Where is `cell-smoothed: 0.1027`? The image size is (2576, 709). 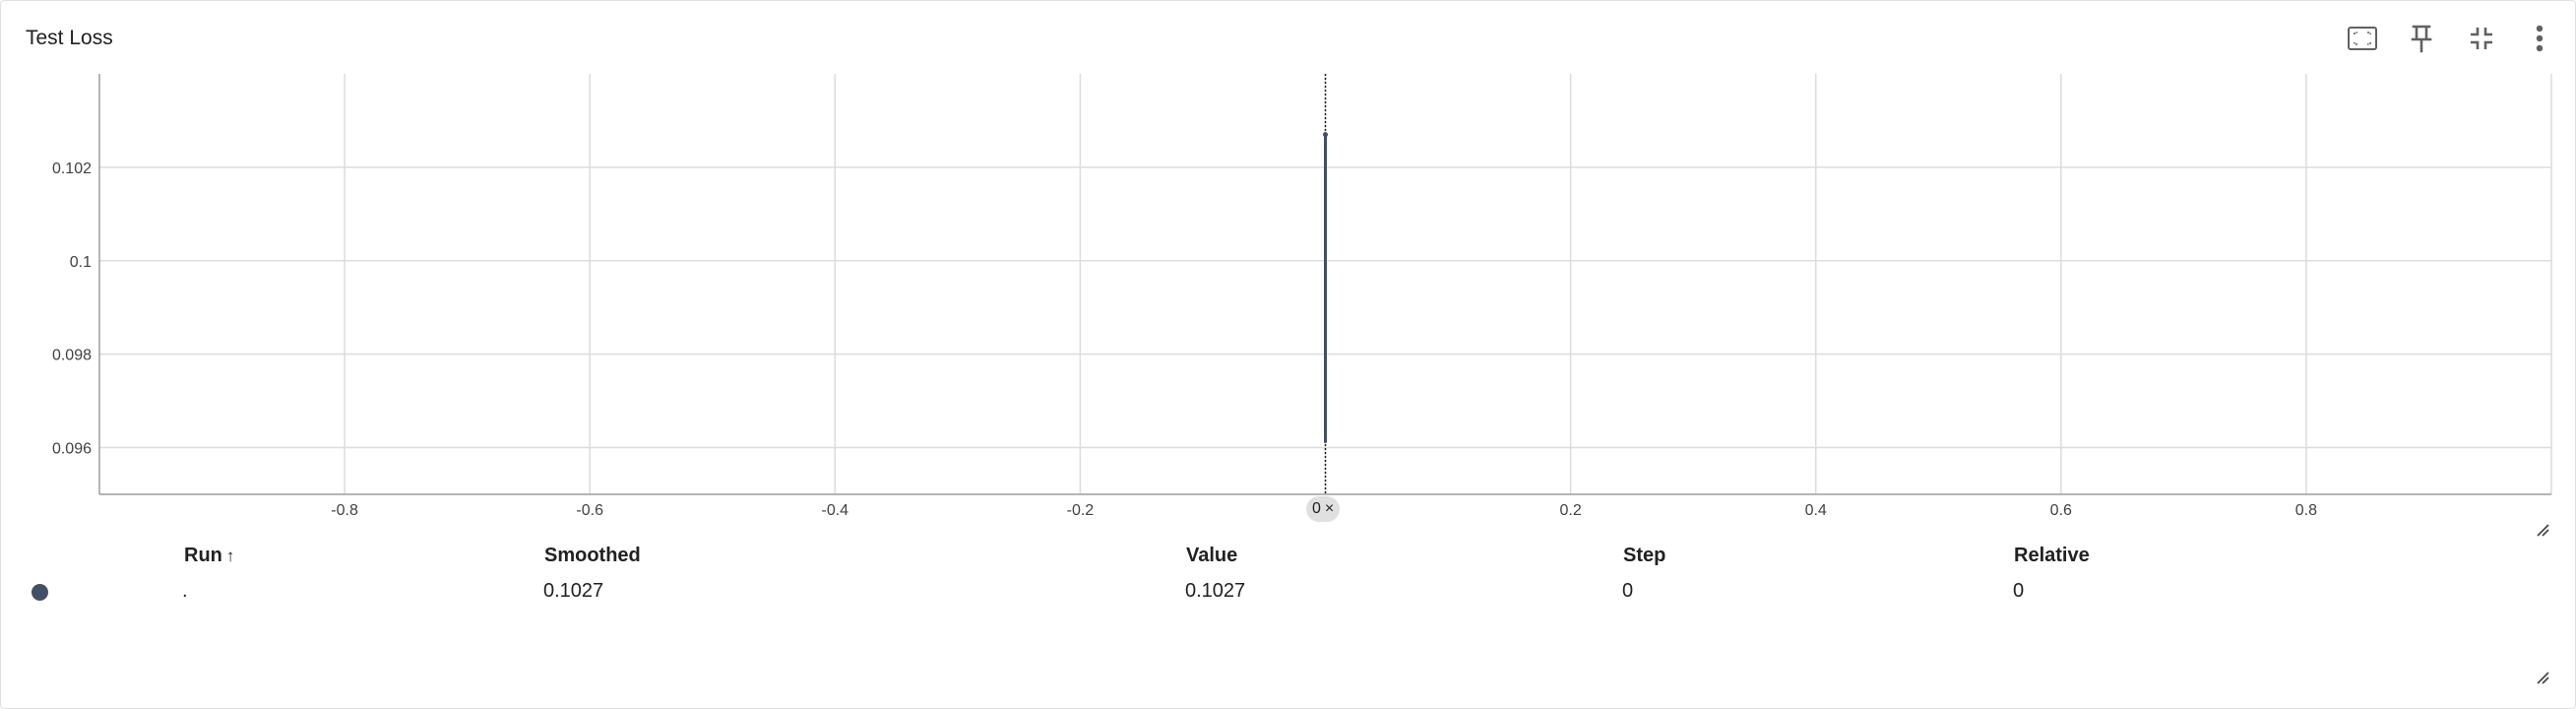
cell-smoothed: 0.1027 is located at coordinates (573, 591).